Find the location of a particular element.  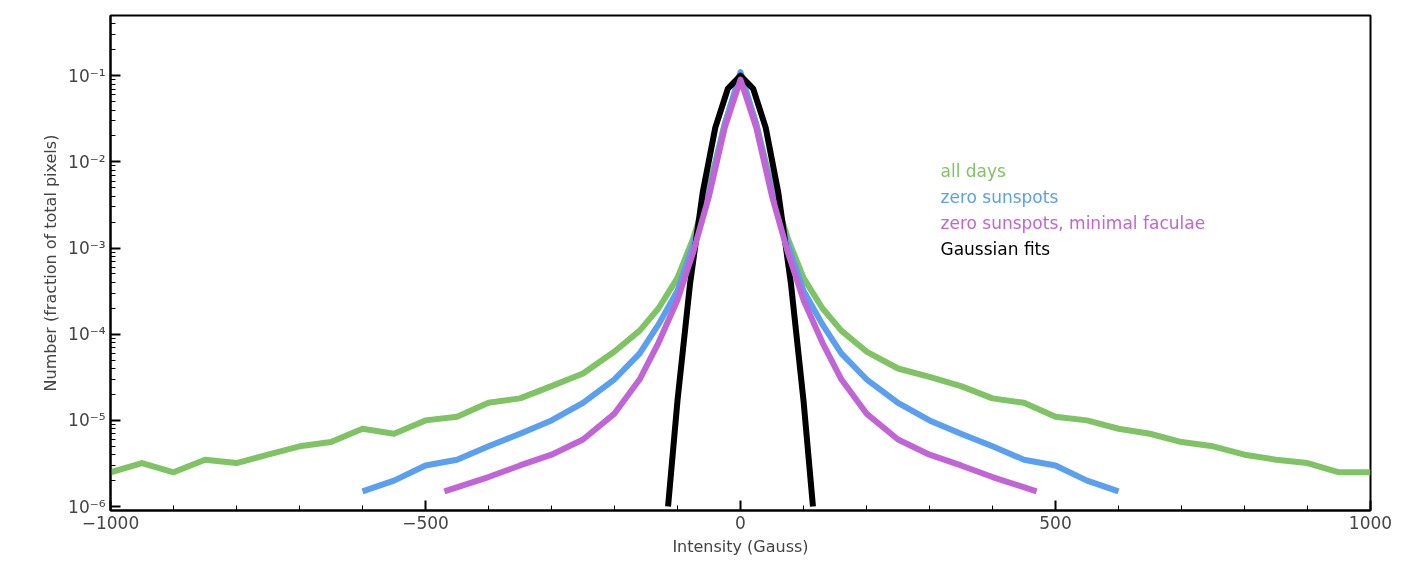

y-tick-label: 10⁻² is located at coordinates (87, 161).